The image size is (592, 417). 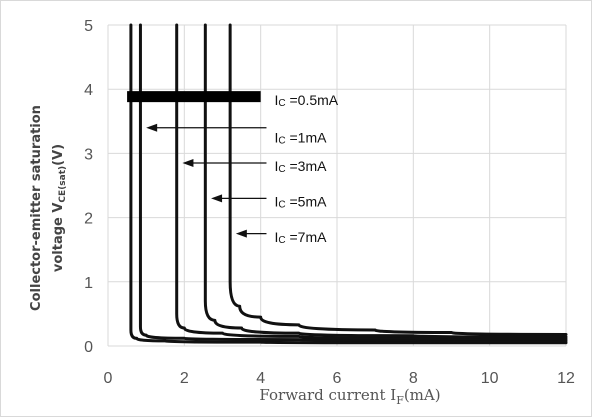 I want to click on x-tick-label: 8, so click(x=413, y=378).